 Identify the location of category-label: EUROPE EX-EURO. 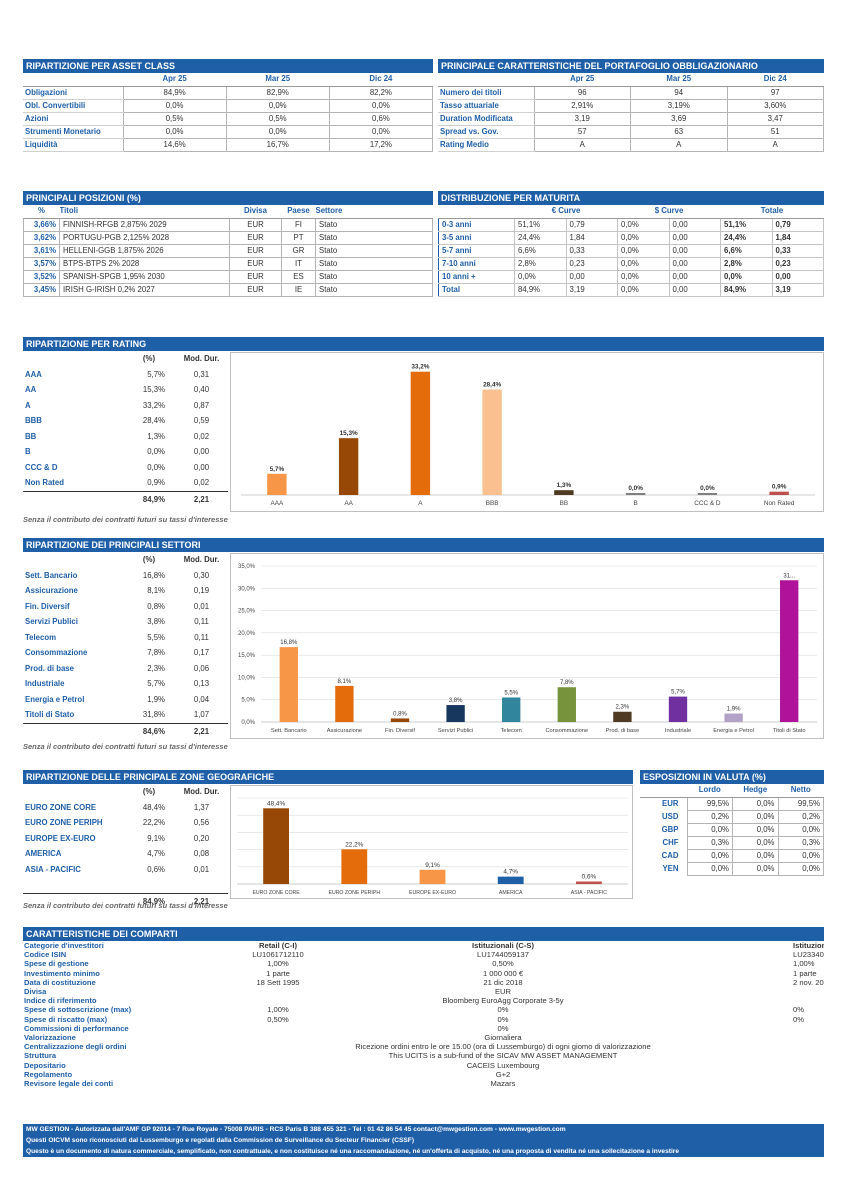
(432, 893).